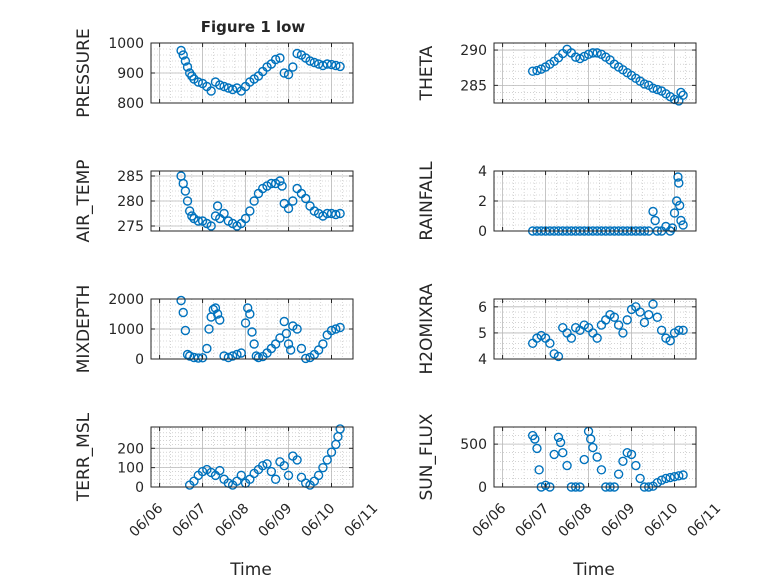 Image resolution: width=778 pixels, height=587 pixels. What do you see at coordinates (576, 521) in the screenshot?
I see `x-tick-label: 06/08` at bounding box center [576, 521].